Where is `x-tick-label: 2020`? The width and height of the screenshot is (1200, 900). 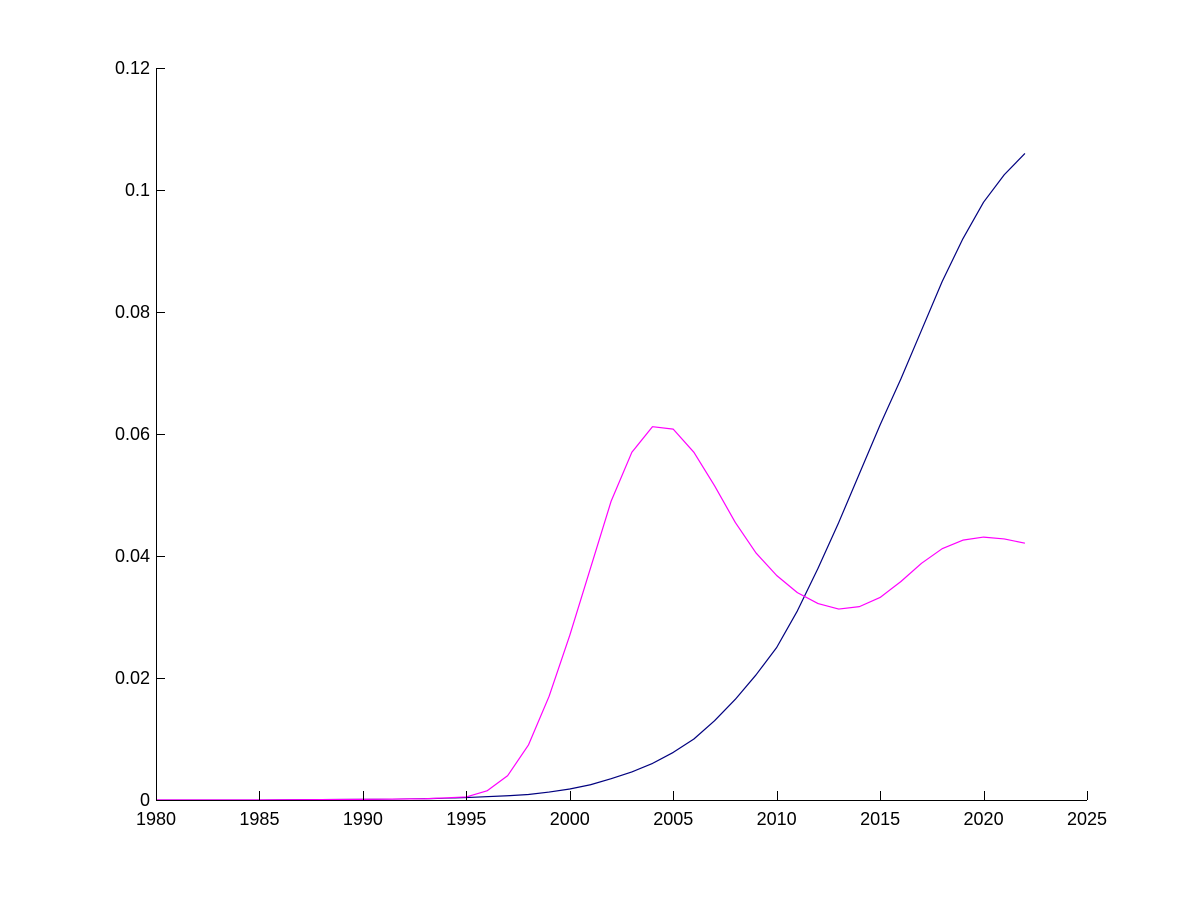
x-tick-label: 2020 is located at coordinates (984, 819).